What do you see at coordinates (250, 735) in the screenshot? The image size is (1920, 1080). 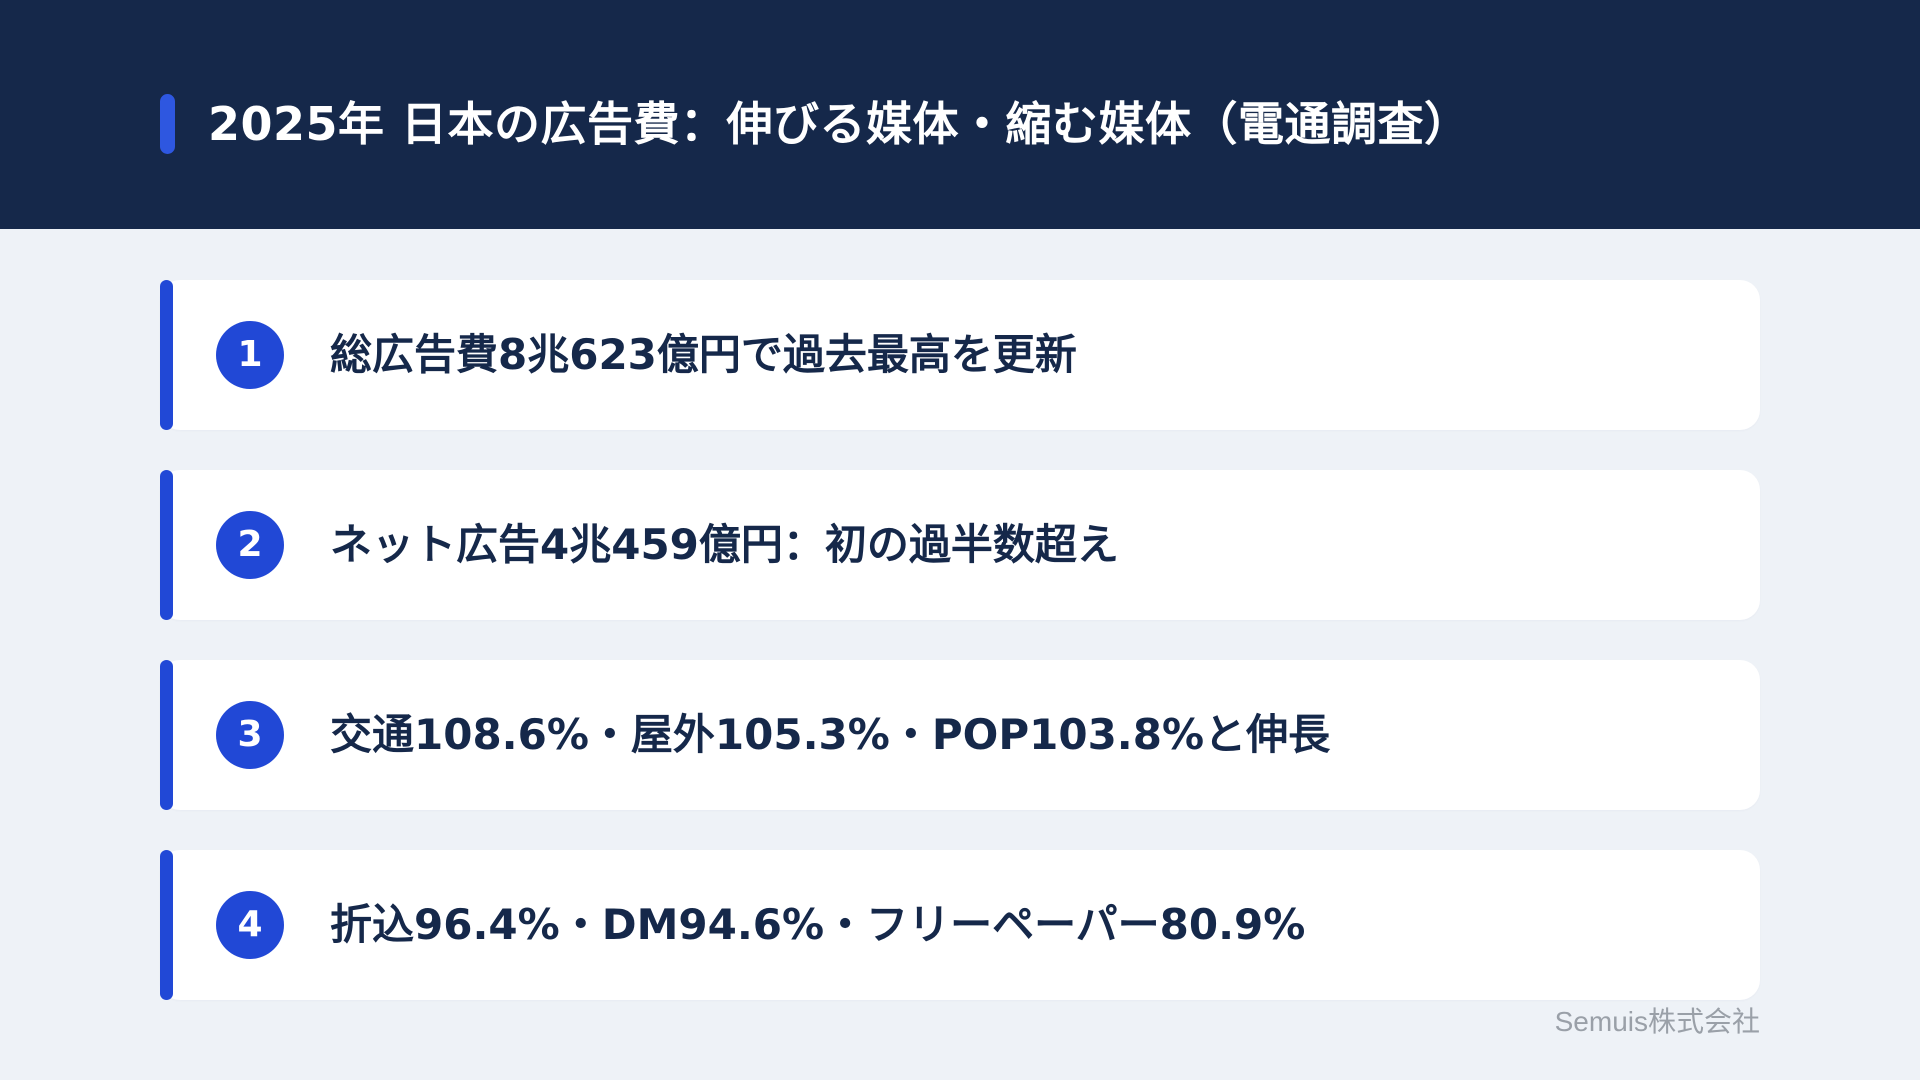 I see `number-badge: 3` at bounding box center [250, 735].